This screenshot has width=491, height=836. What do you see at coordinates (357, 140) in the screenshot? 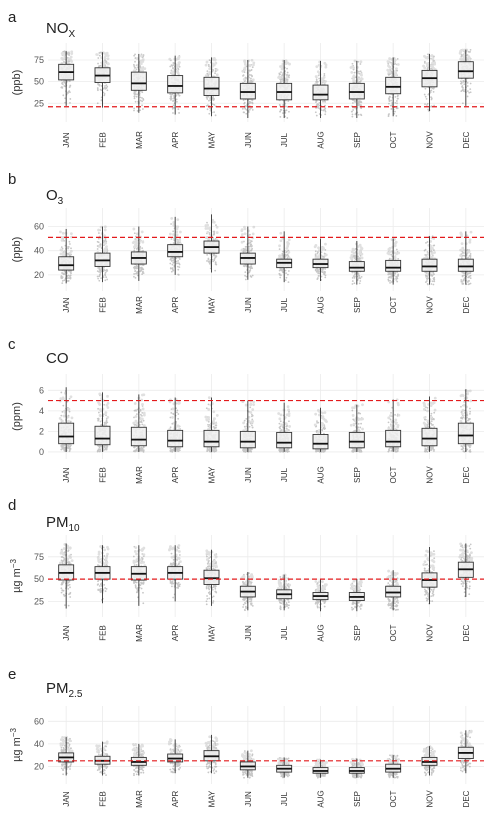
I see `x-tick-label: SEP` at bounding box center [357, 140].